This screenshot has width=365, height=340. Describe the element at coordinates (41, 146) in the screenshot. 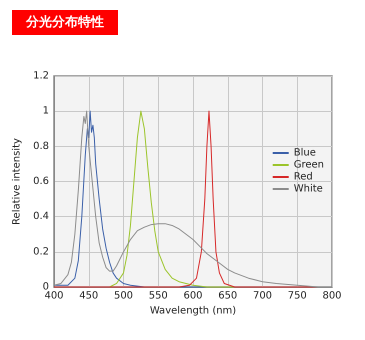

I see `y-tick-label: 0.8` at that location.